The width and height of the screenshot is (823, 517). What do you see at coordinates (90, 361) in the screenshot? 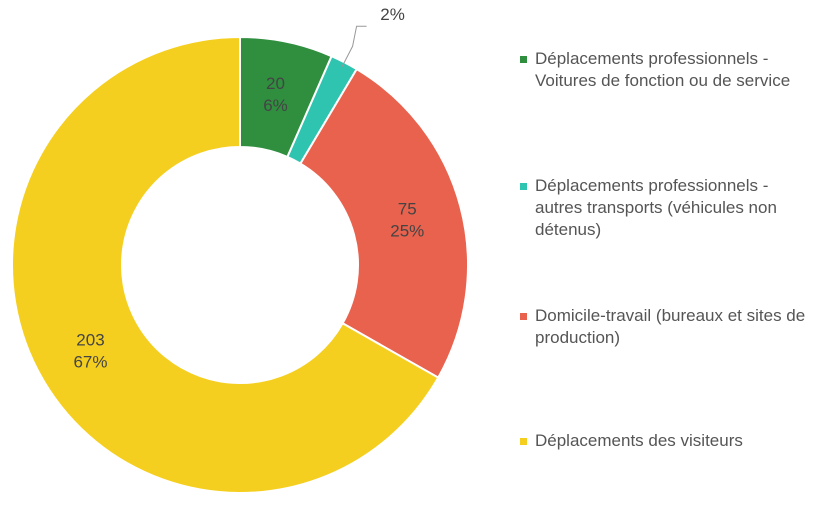
I see `percent-label: 67%` at bounding box center [90, 361].